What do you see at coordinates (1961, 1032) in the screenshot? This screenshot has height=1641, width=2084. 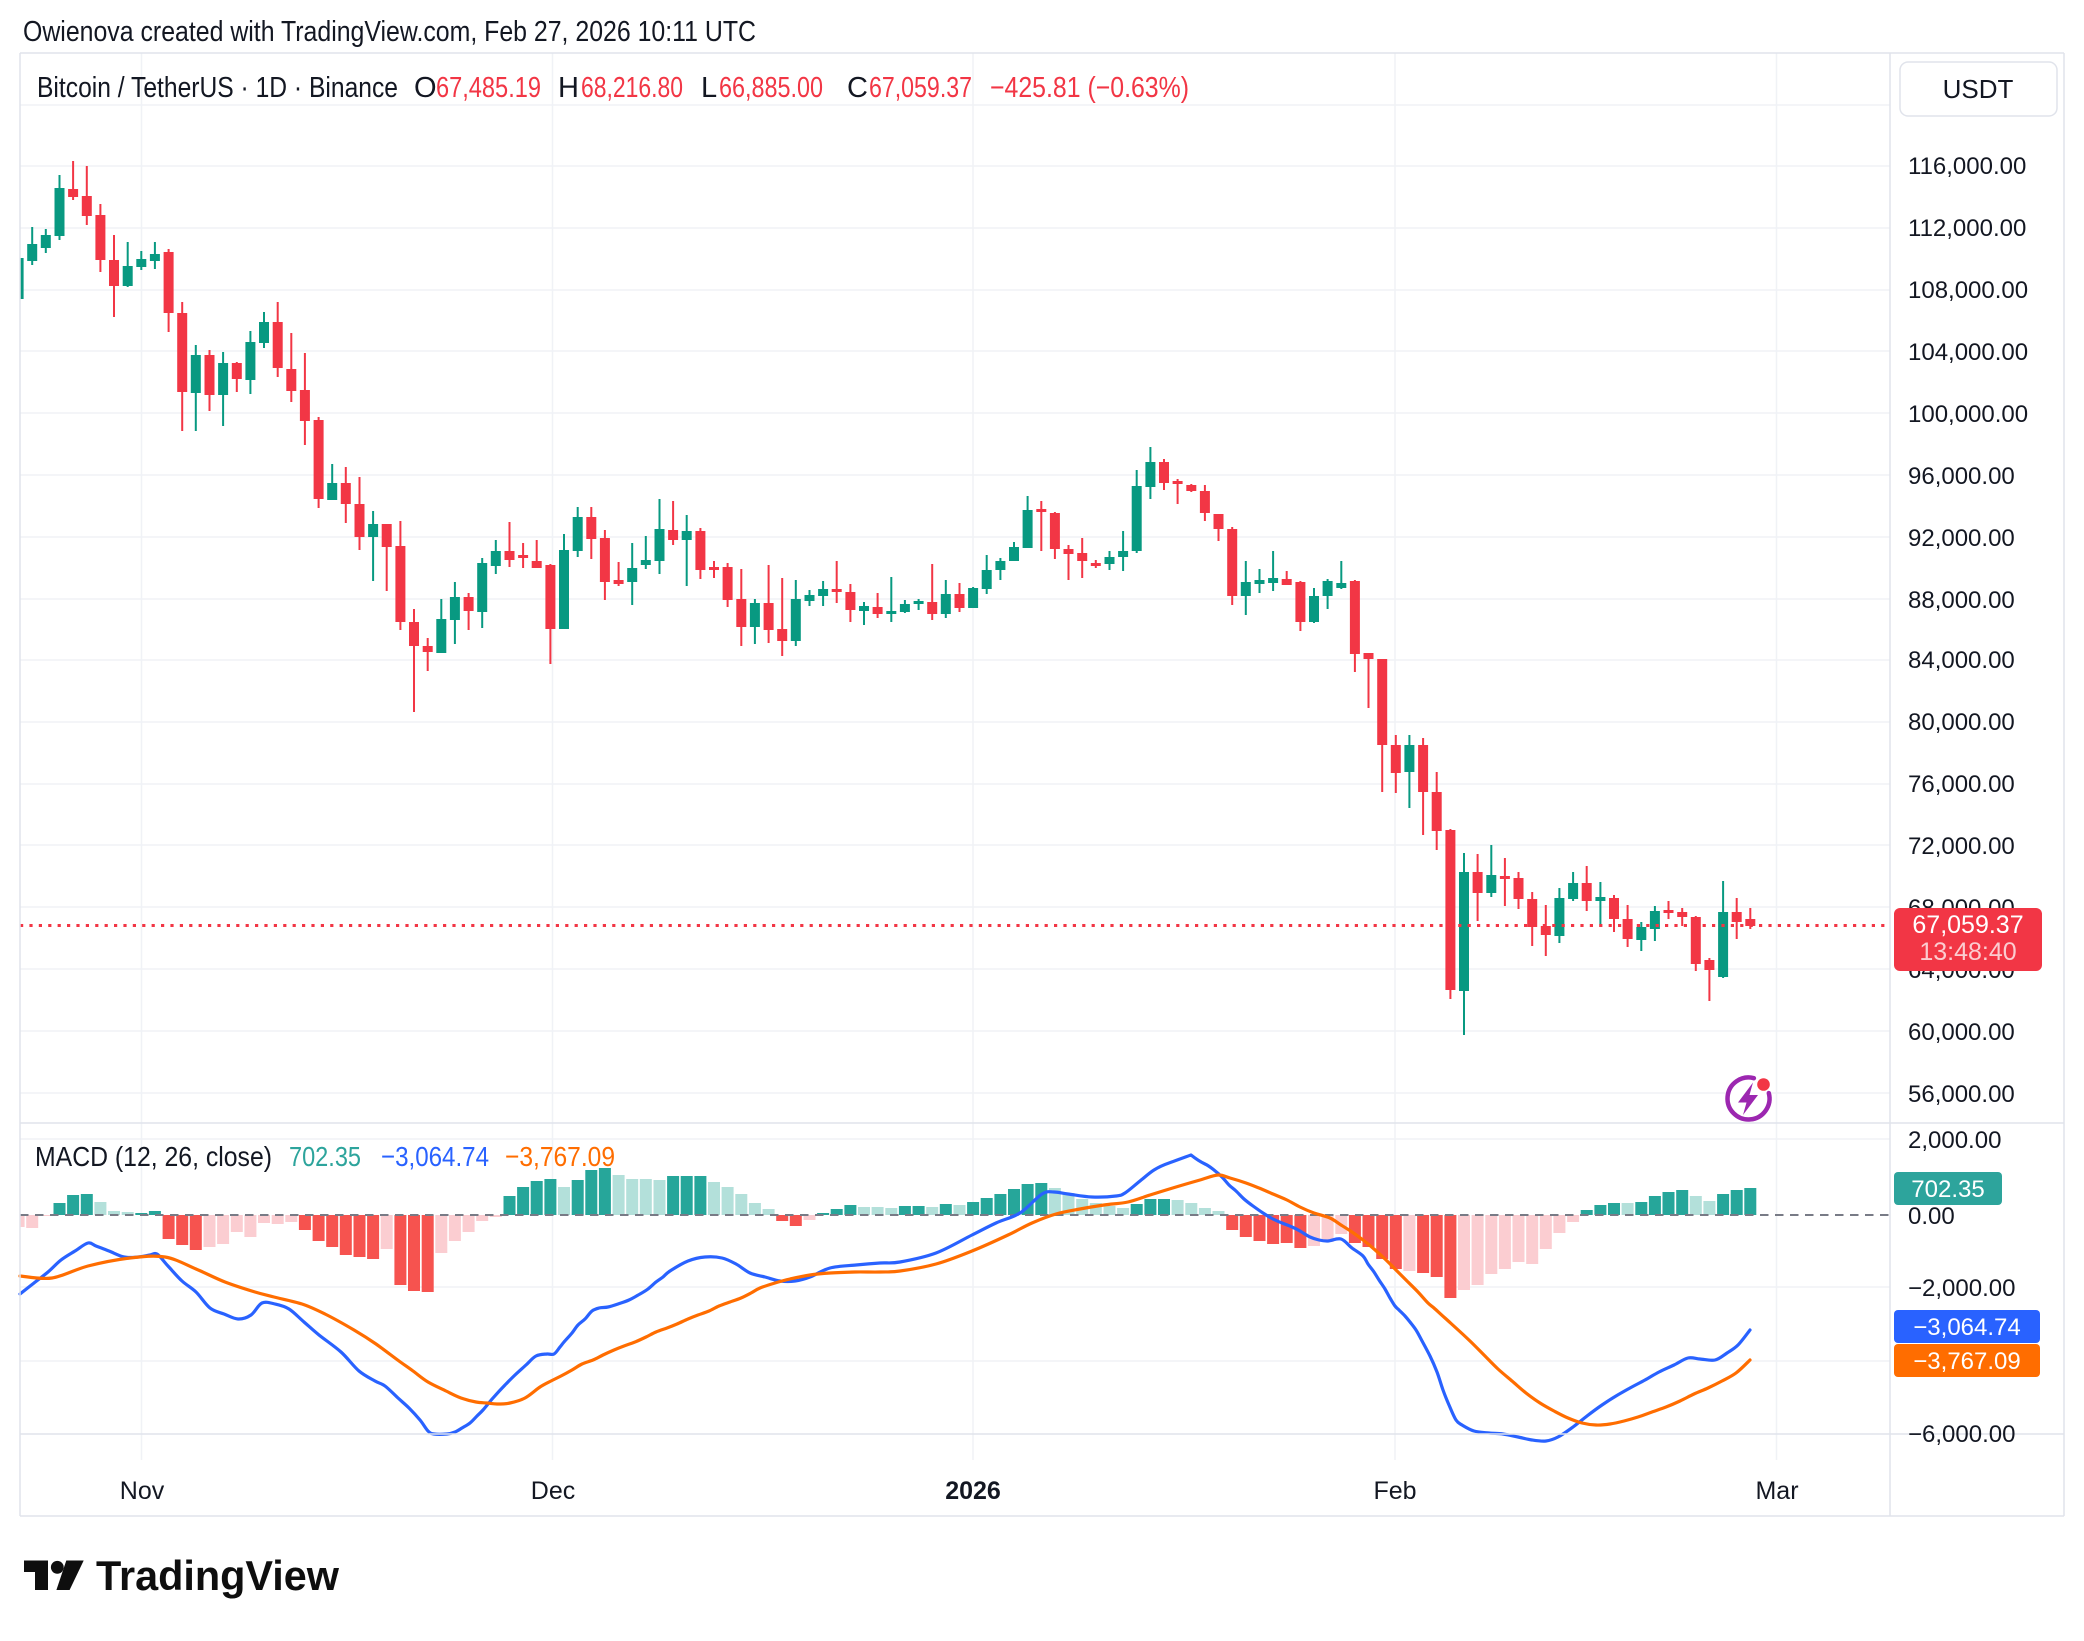 I see `svg-text: 60,000.00` at bounding box center [1961, 1032].